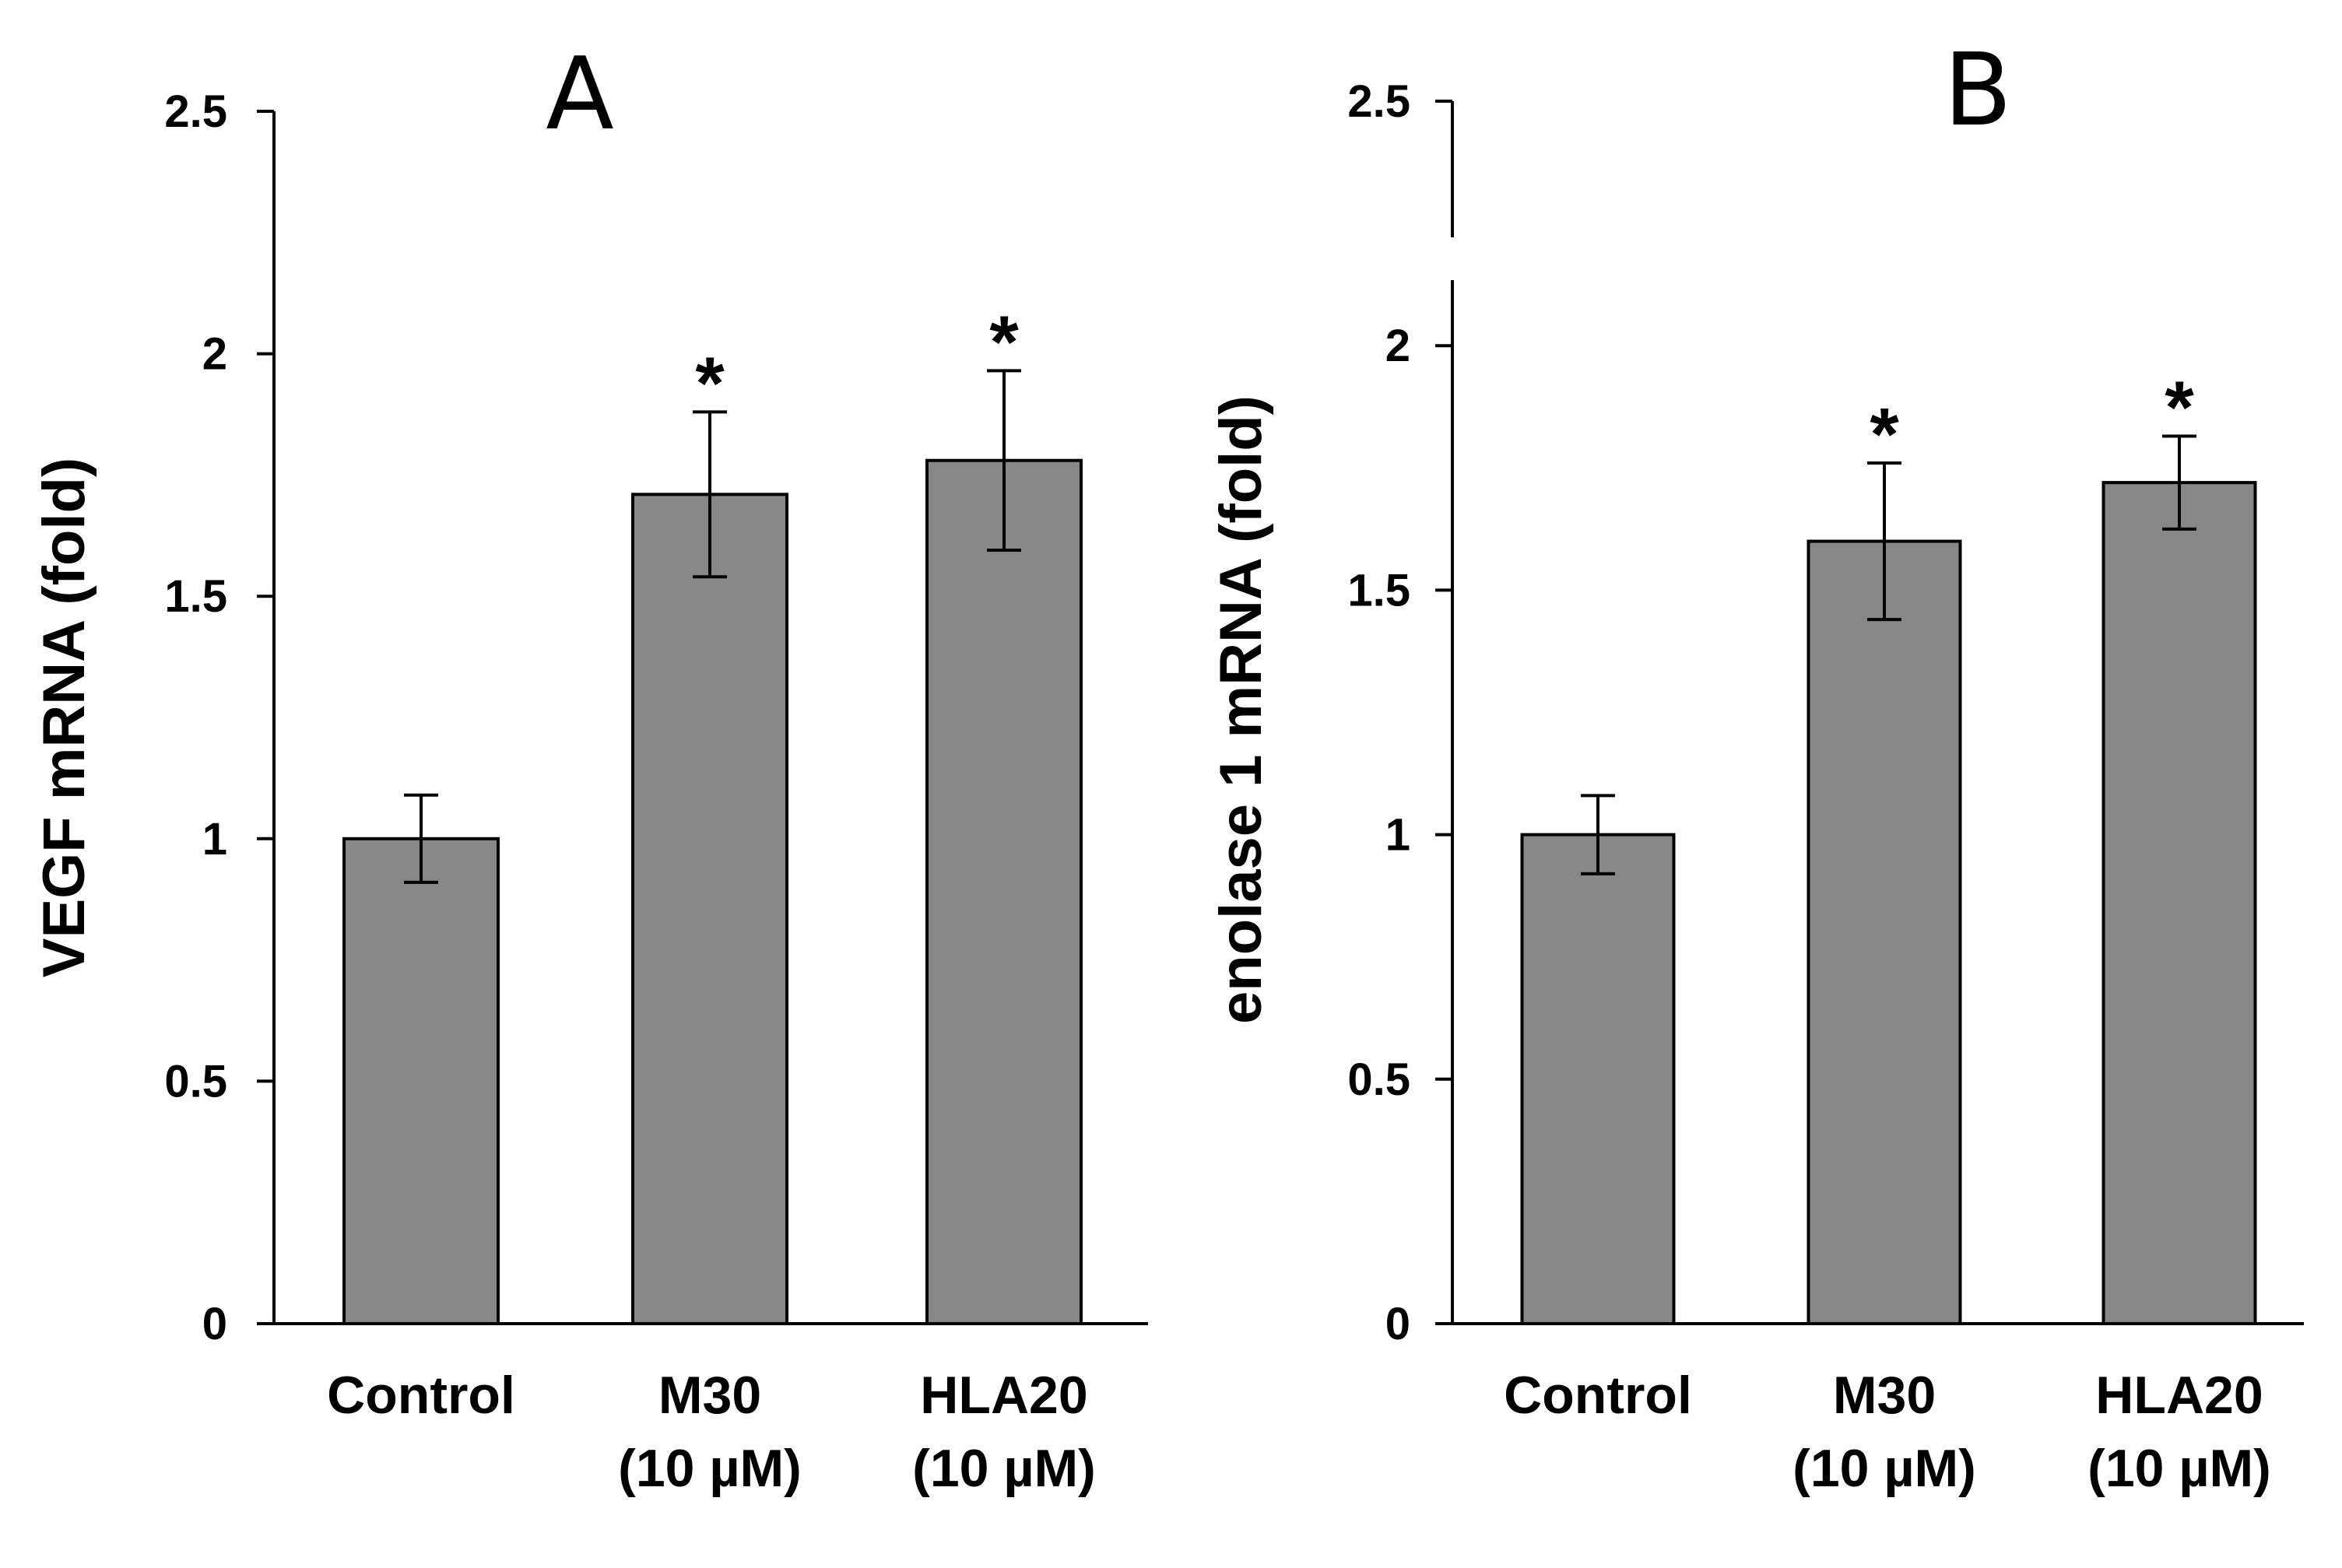 This screenshot has width=2342, height=1568. I want to click on y-axis-title: enolase 1 mRNA (fold), so click(1241, 709).